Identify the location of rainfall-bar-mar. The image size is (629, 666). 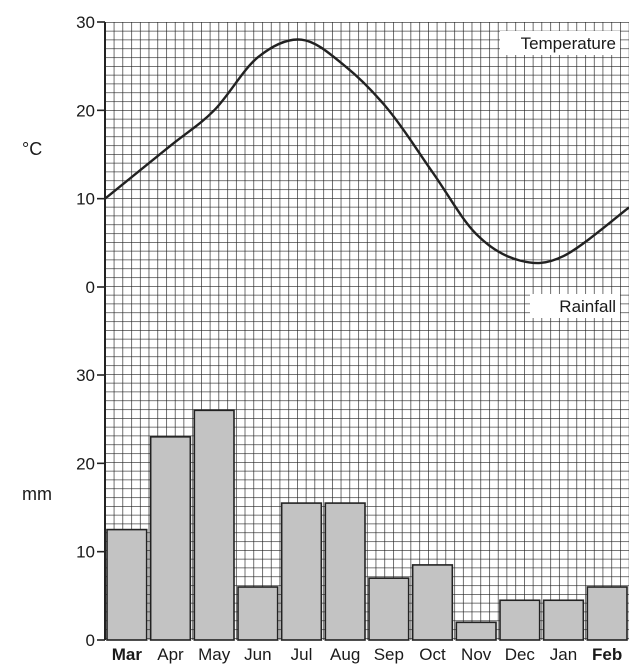
(127, 584).